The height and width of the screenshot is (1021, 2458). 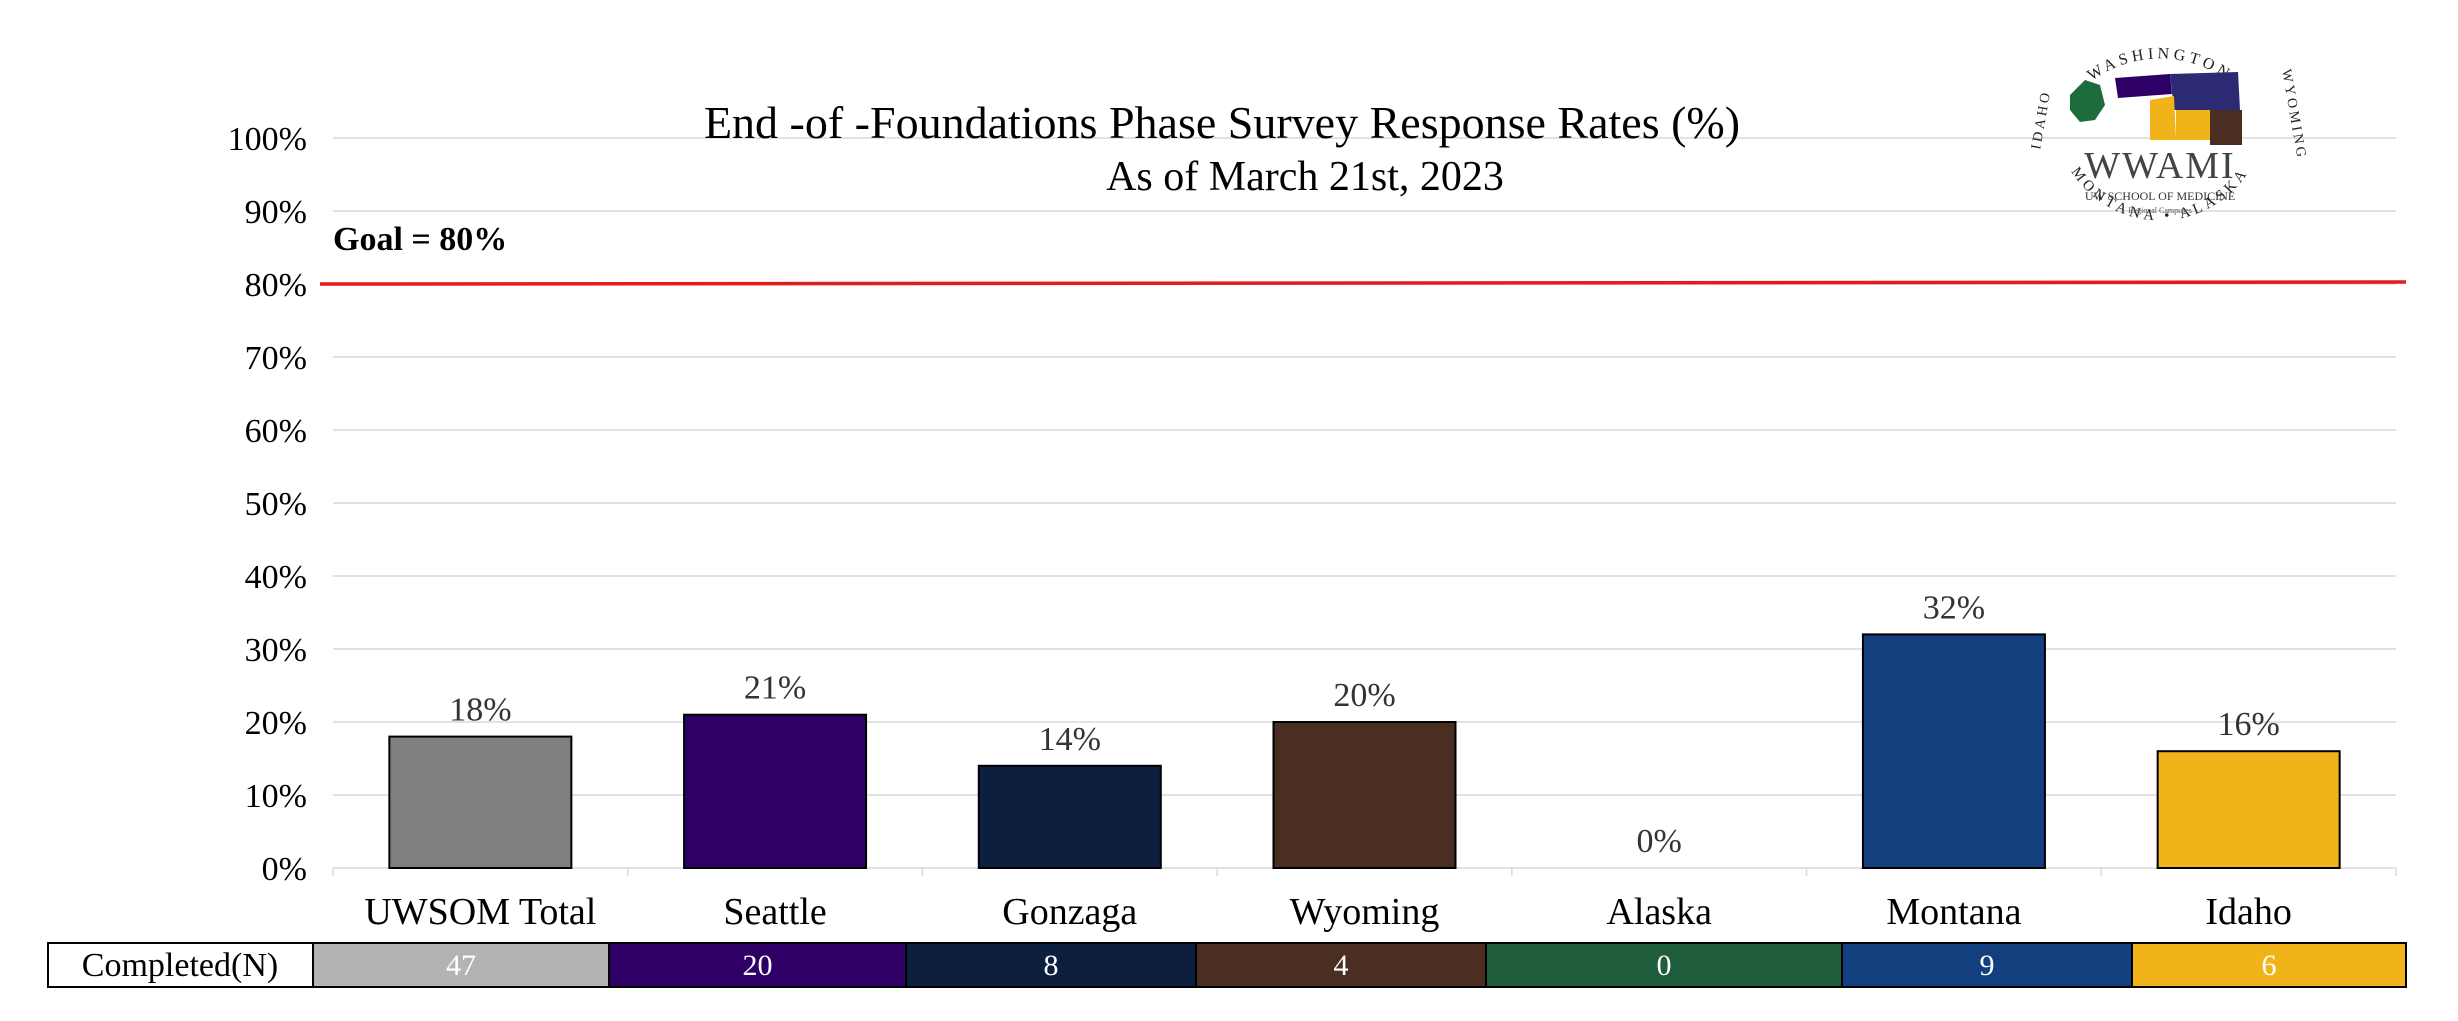 What do you see at coordinates (1953, 912) in the screenshot?
I see `category-label: Montana` at bounding box center [1953, 912].